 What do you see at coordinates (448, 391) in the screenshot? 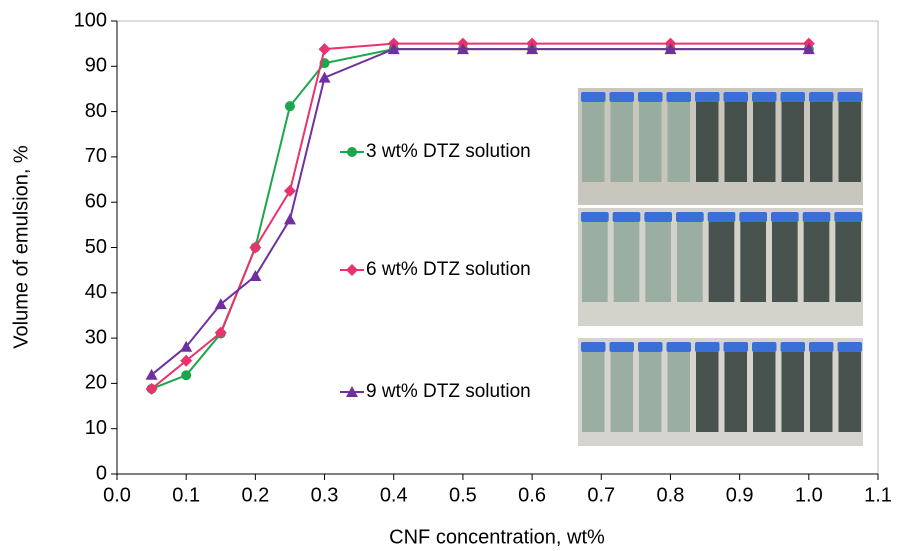
I see `legend-label: 9 wt% DTZ solution` at bounding box center [448, 391].